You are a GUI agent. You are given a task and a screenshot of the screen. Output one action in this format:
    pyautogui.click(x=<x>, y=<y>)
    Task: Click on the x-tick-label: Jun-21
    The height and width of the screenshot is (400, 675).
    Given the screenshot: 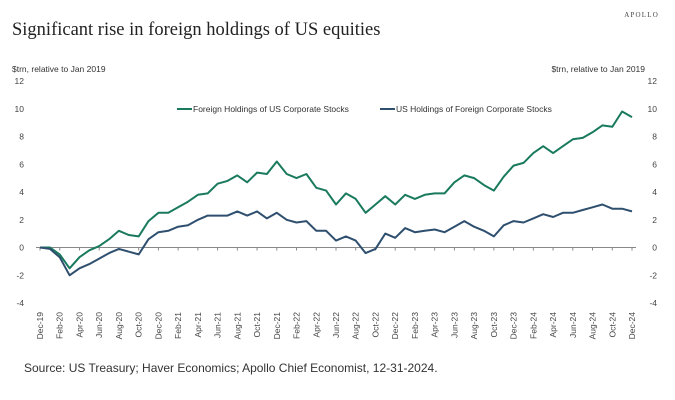 What is the action you would take?
    pyautogui.click(x=218, y=325)
    